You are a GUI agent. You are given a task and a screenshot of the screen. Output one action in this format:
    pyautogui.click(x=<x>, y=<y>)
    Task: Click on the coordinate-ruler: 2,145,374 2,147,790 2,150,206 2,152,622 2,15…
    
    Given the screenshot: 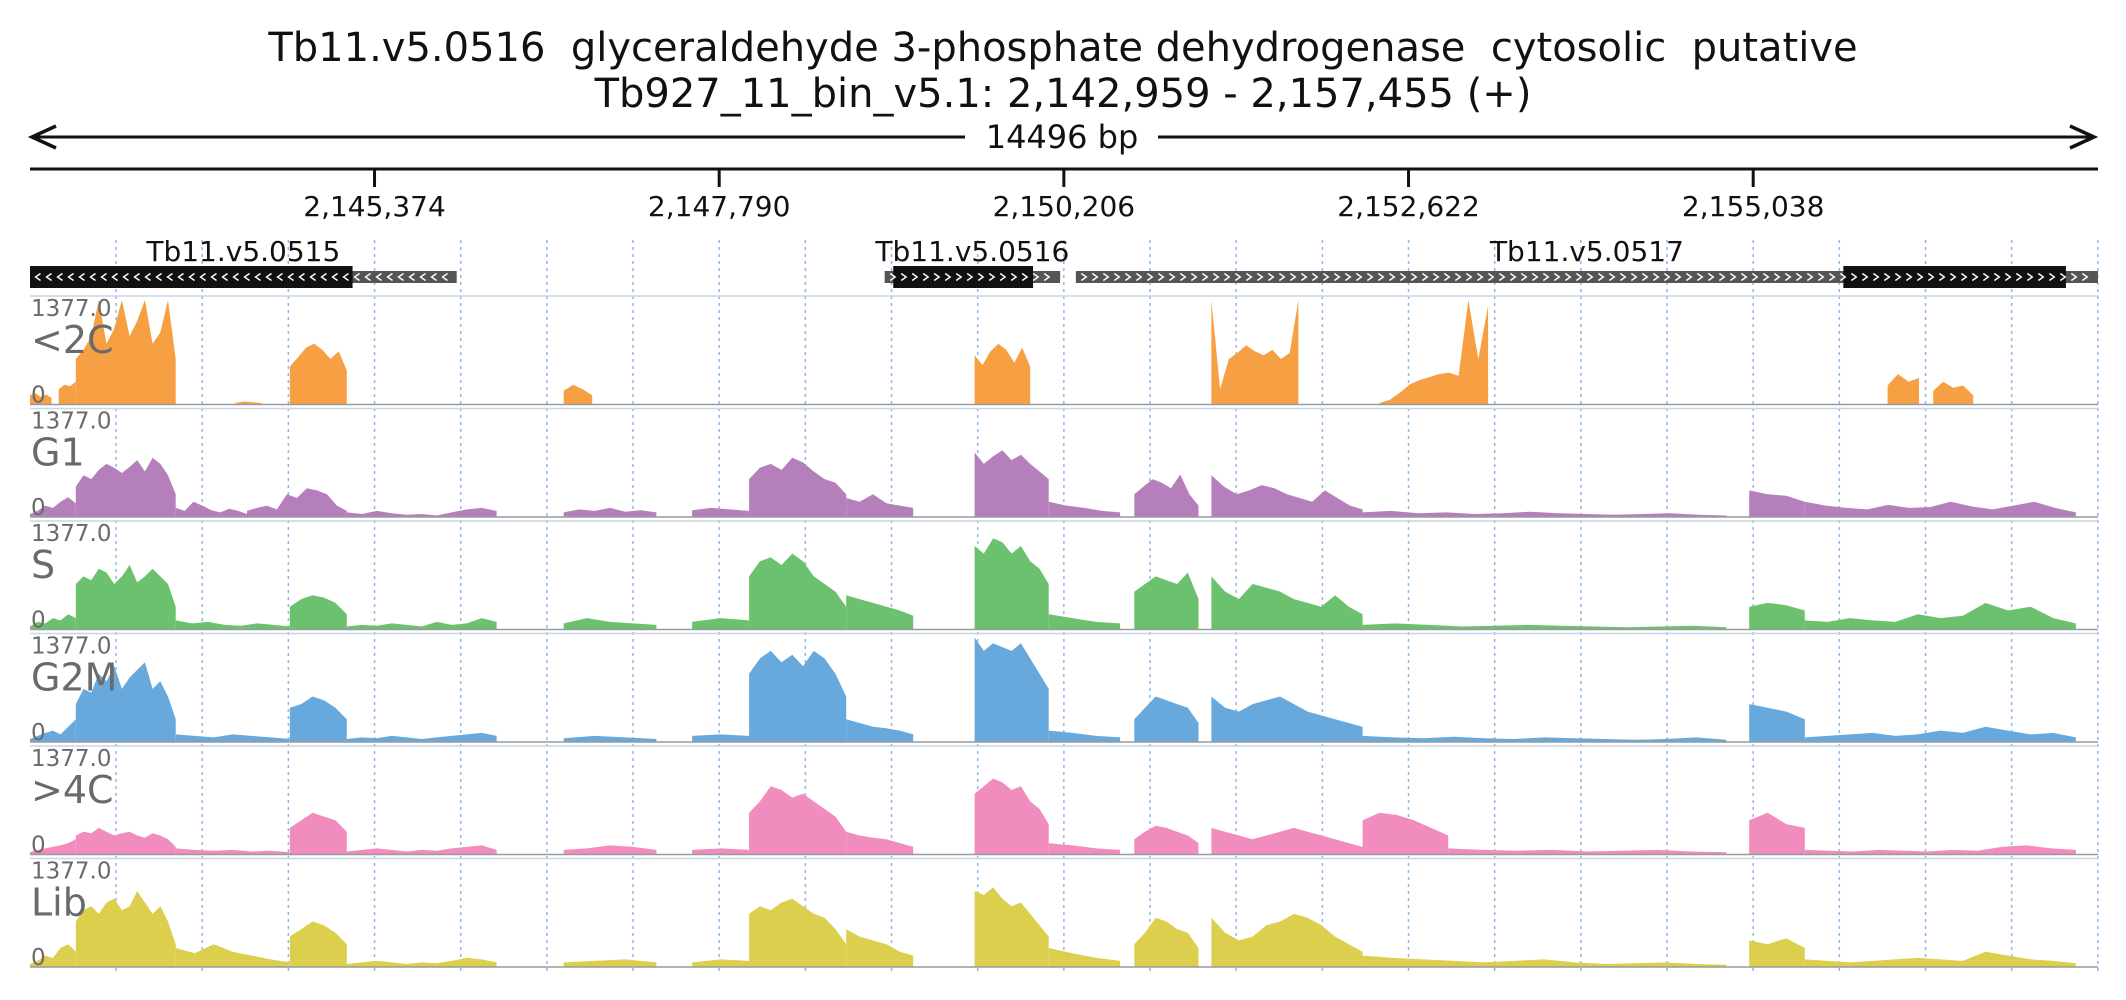 What is the action you would take?
    pyautogui.click(x=1064, y=195)
    